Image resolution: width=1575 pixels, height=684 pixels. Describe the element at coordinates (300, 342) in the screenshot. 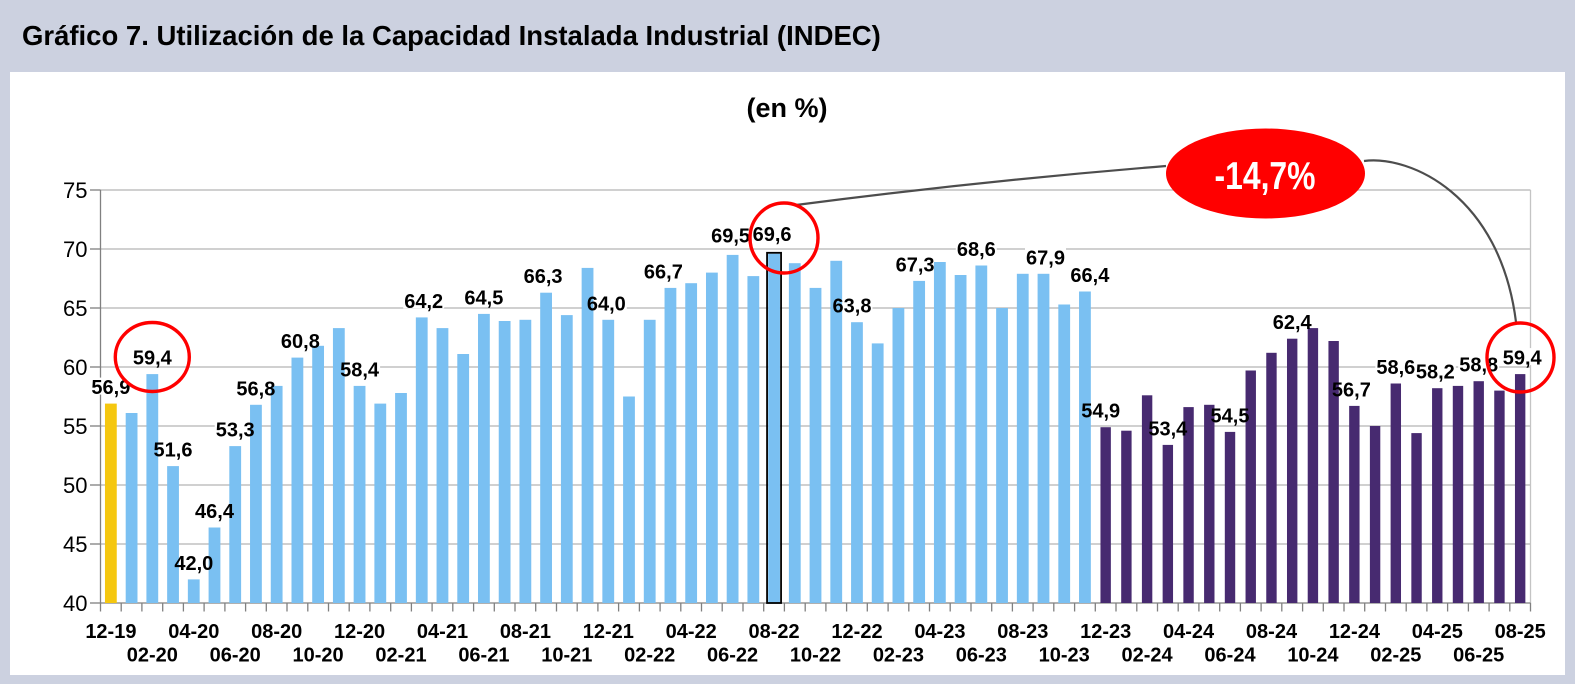

I see `svg-text: 60,8` at that location.